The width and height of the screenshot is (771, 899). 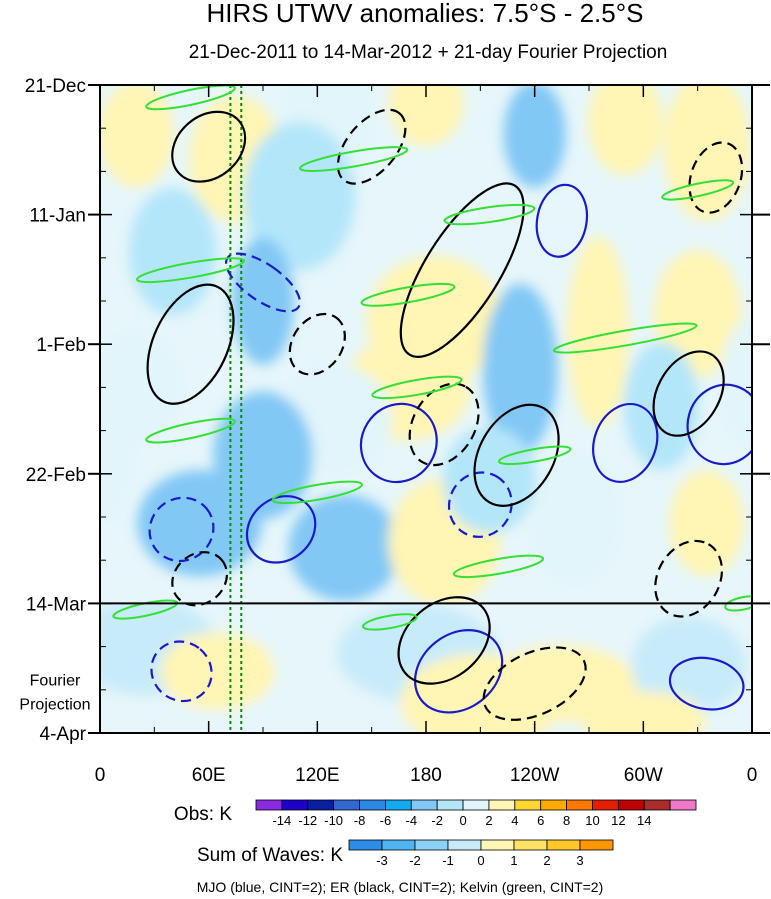 What do you see at coordinates (54, 704) in the screenshot?
I see `projection-label-line: Projection` at bounding box center [54, 704].